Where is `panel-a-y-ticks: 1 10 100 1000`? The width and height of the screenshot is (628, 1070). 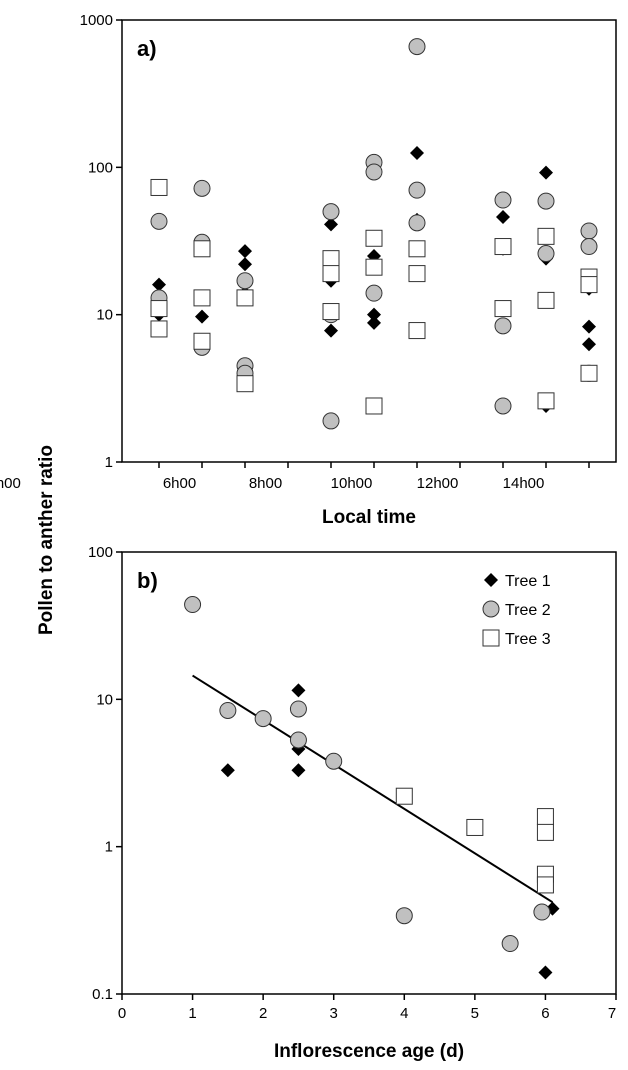 panel-a-y-ticks: 1 10 100 1000 is located at coordinates (101, 241).